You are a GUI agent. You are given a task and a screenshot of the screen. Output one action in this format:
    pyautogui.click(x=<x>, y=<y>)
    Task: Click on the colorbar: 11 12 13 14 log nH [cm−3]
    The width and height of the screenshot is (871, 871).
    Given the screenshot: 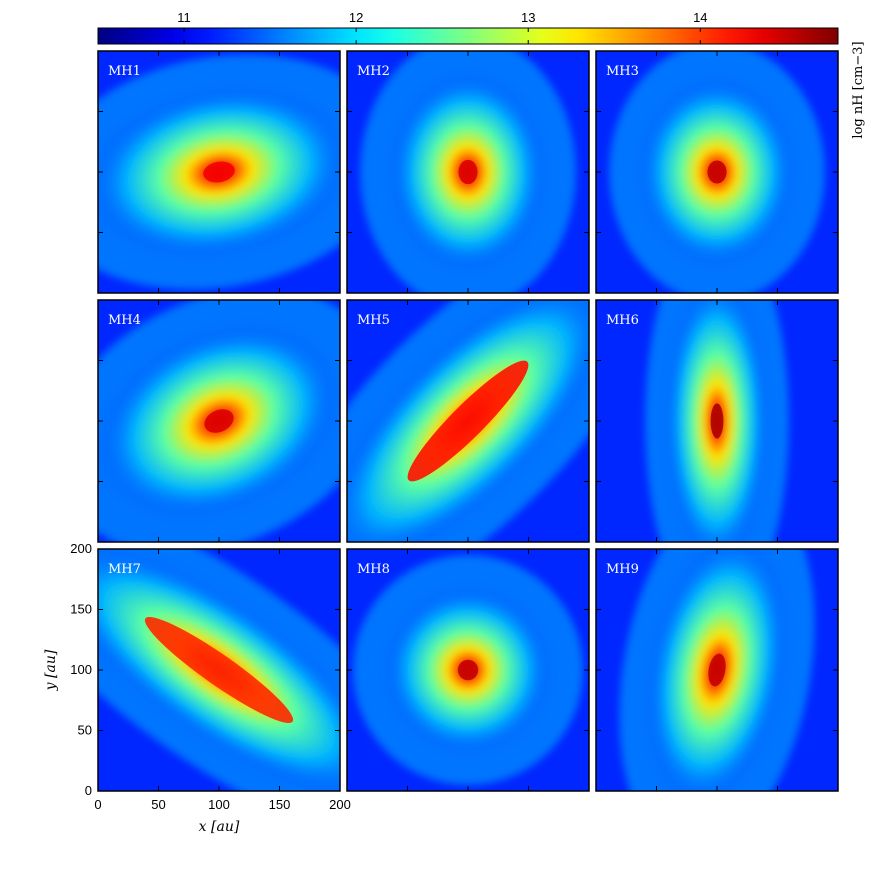 What is the action you would take?
    pyautogui.click(x=481, y=74)
    